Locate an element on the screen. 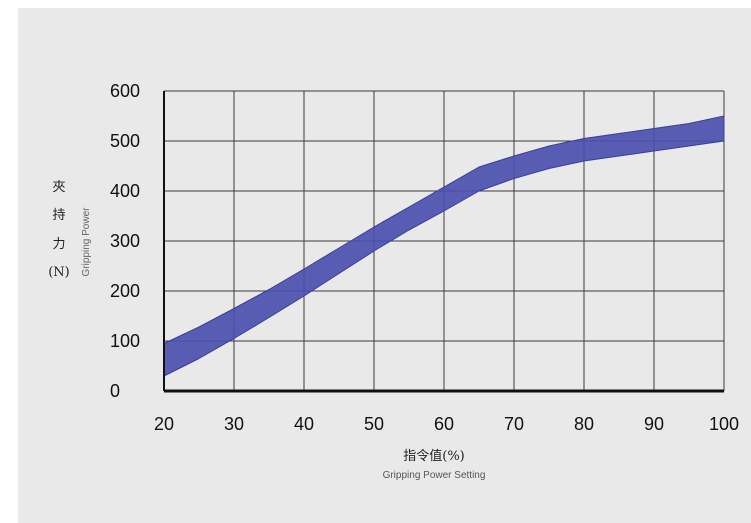 This screenshot has width=751, height=523. x-axis-title: 指令值(%) Gripping Power Setting is located at coordinates (434, 464).